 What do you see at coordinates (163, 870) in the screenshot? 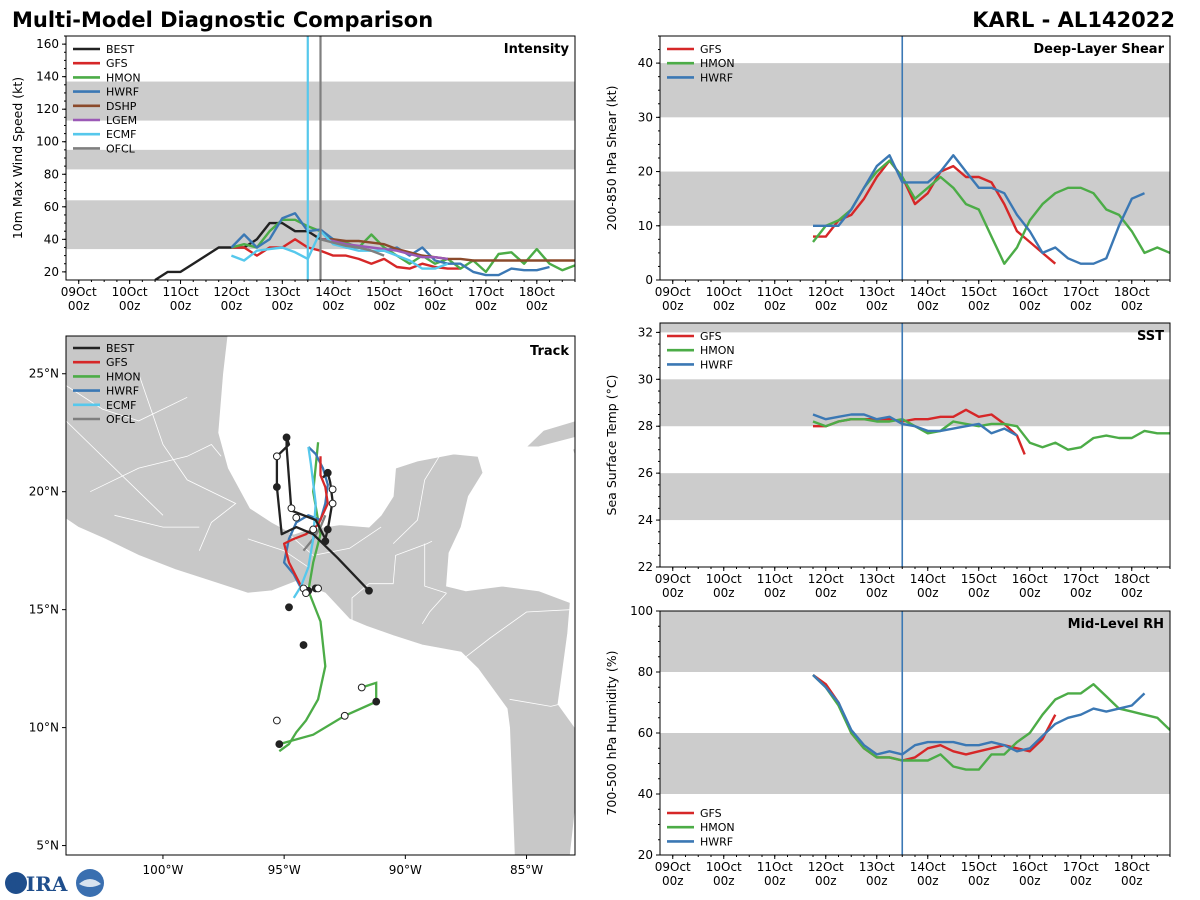
I see `track-lon-label: 100°W` at bounding box center [163, 870].